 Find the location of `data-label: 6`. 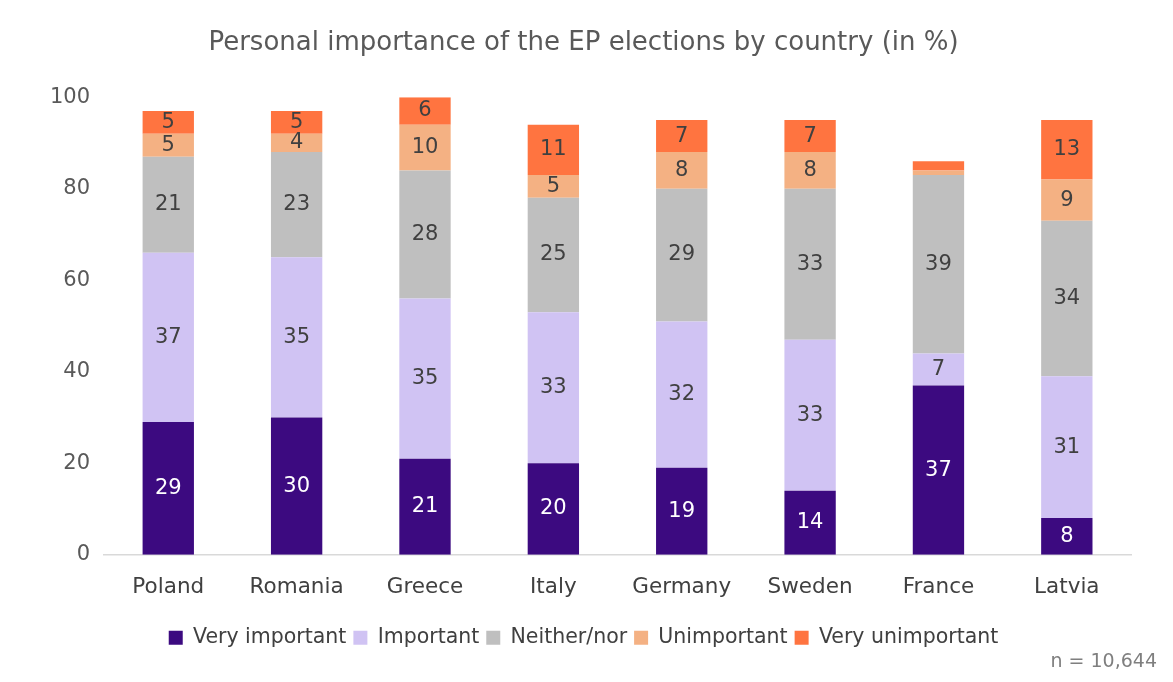

data-label: 6 is located at coordinates (425, 109).